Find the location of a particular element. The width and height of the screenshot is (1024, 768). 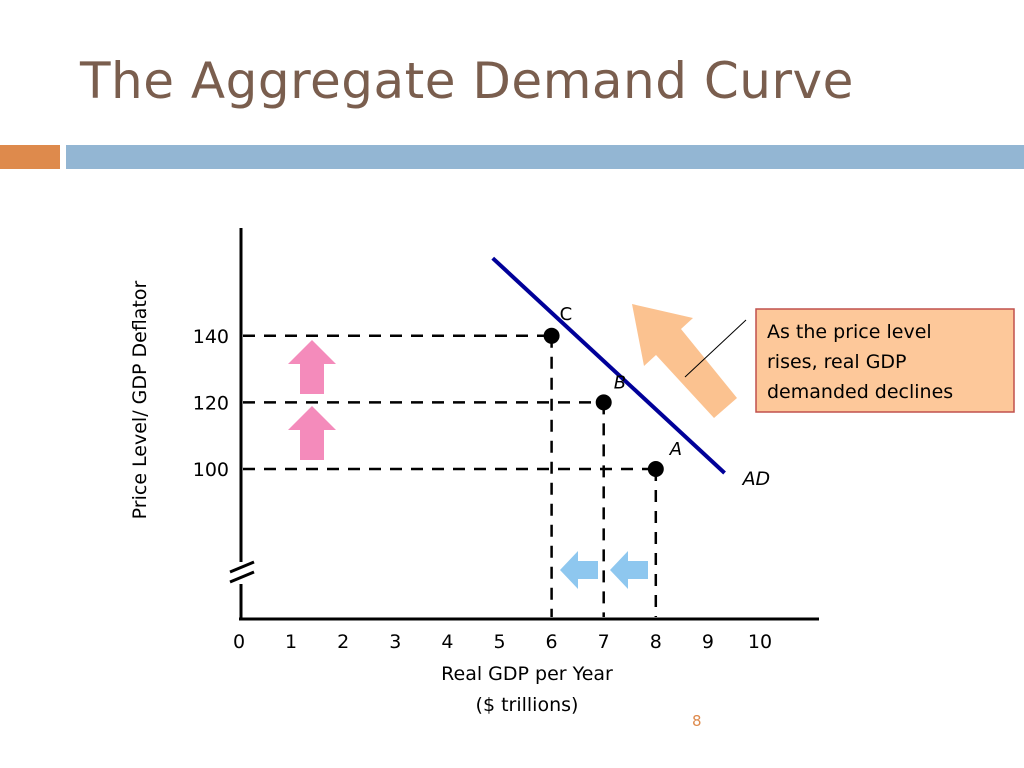

y-tick-label: 100 is located at coordinates (211, 470).